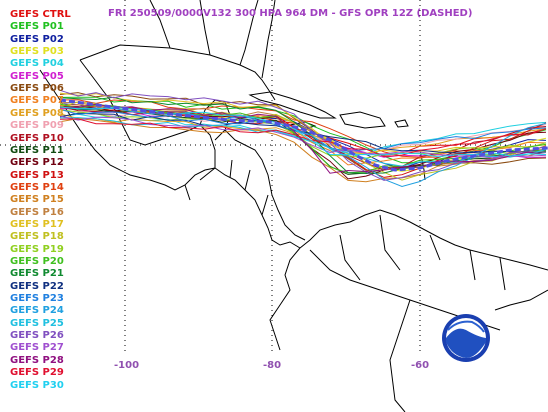  Describe the element at coordinates (127, 365) in the screenshot. I see `longitude-label-100: -100` at that location.